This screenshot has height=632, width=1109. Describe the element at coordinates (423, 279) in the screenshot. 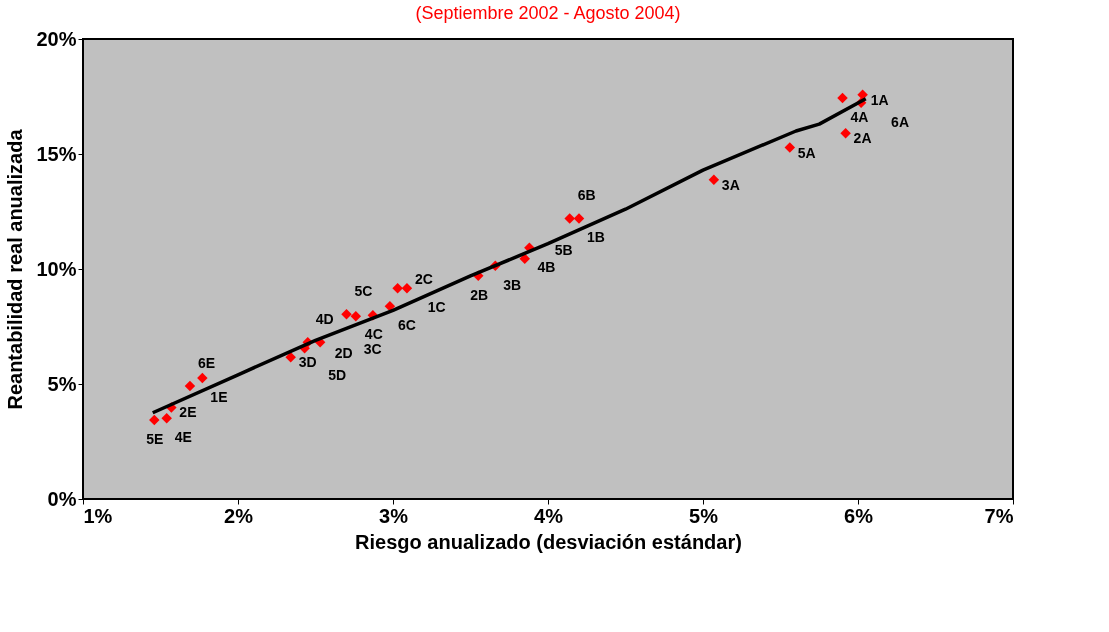

I see `annotation: 2C` at that location.